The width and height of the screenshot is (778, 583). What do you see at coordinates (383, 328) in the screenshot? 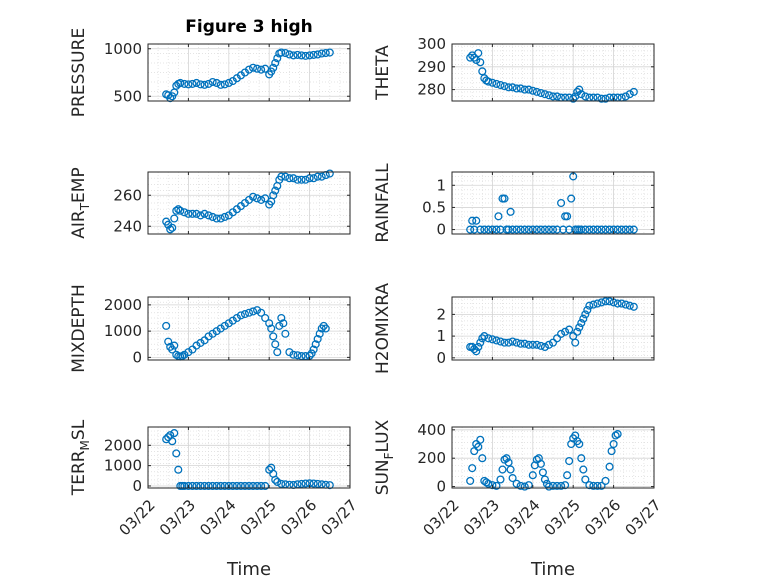
I see `y-axis-label: H2OMIXRA` at bounding box center [383, 328].